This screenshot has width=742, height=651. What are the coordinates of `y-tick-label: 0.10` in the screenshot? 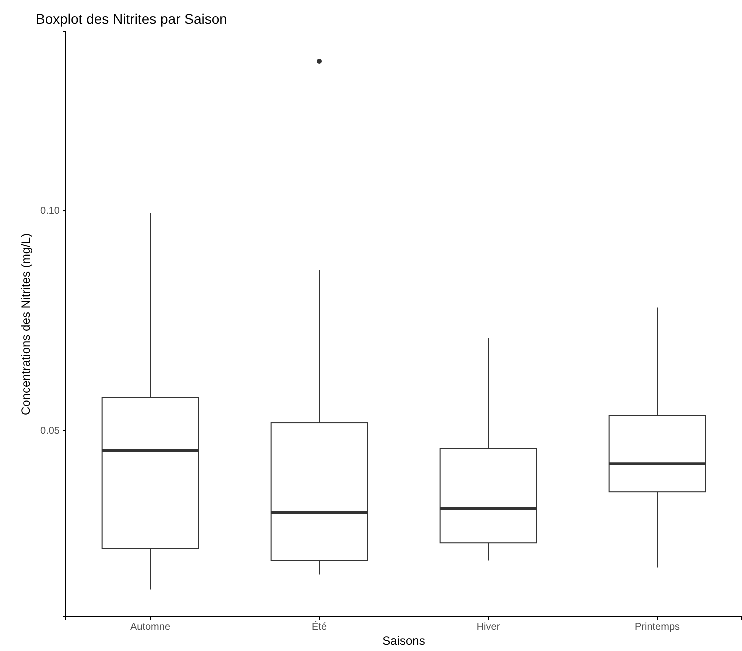 It's located at (50, 212).